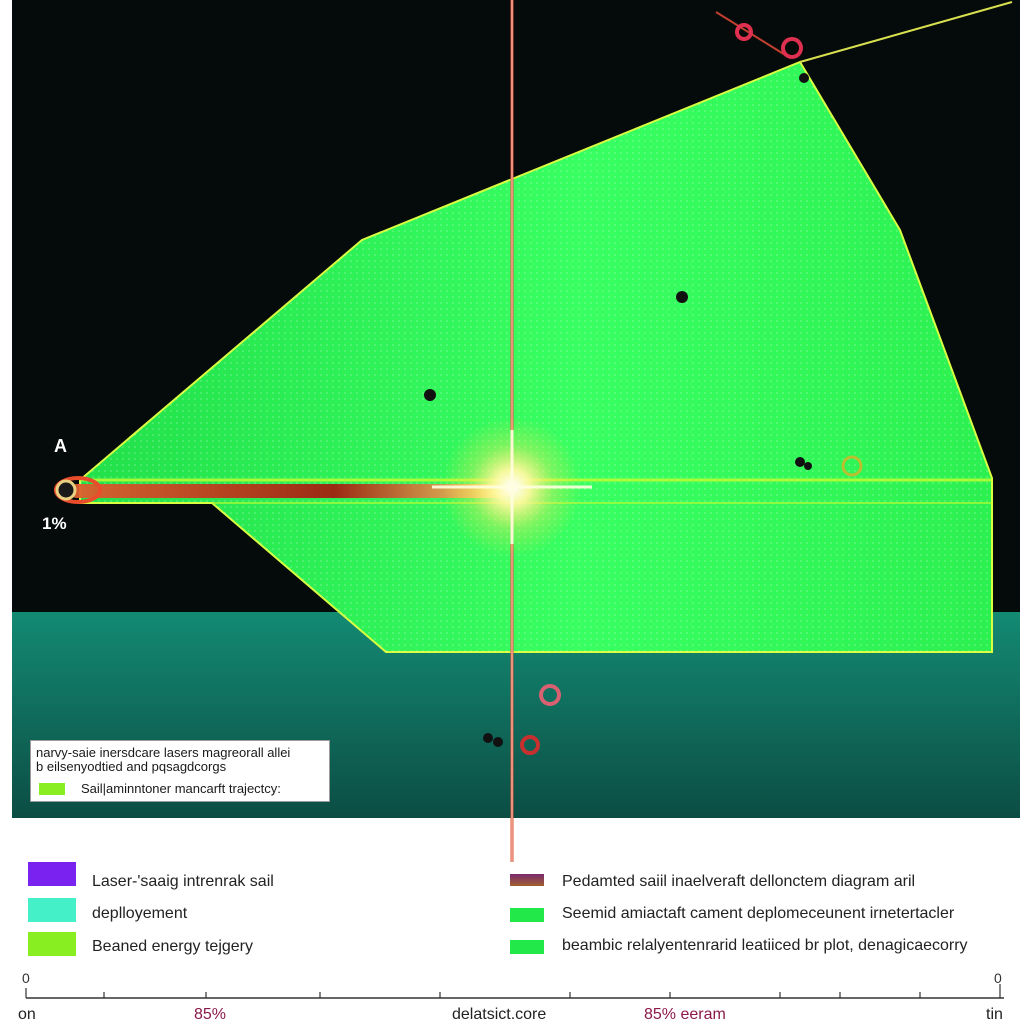  What do you see at coordinates (52, 874) in the screenshot?
I see `legend-swatch-laser-sail` at bounding box center [52, 874].